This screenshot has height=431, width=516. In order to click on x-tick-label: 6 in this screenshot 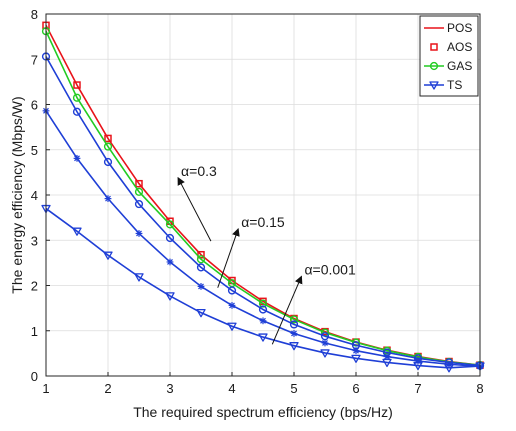, I will do `click(355, 388)`.